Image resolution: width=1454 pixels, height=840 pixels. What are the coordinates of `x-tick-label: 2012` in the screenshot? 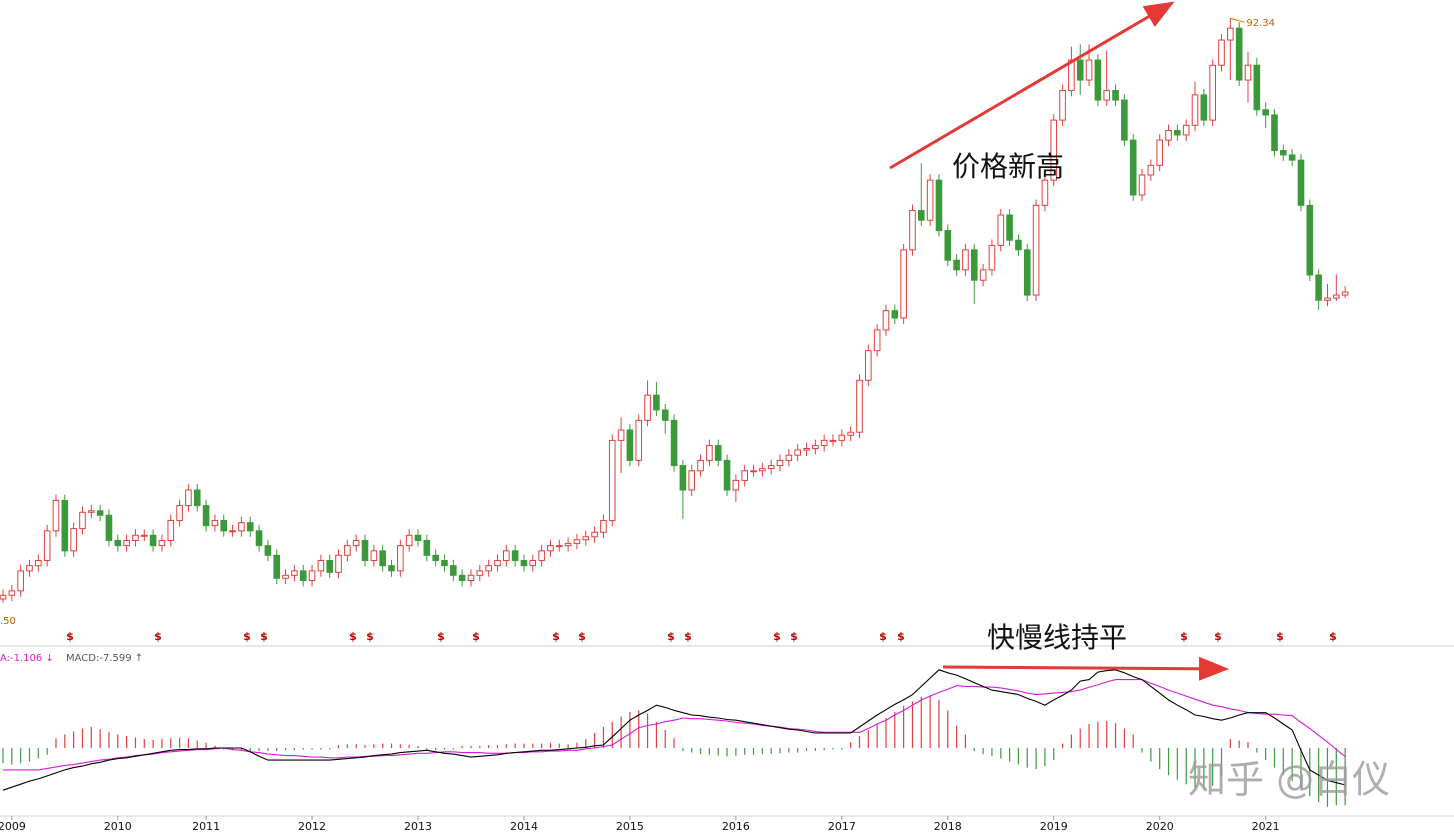 It's located at (312, 826).